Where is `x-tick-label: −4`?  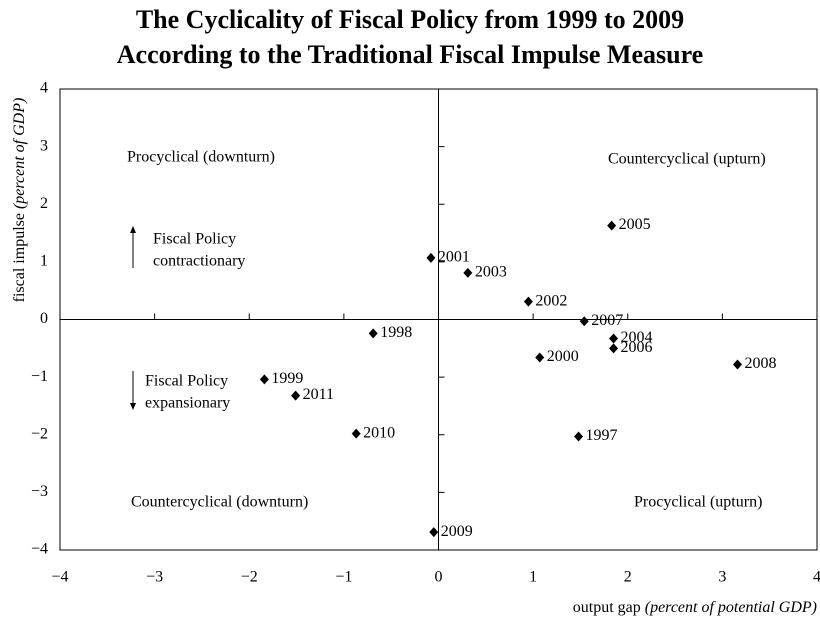
x-tick-label: −4 is located at coordinates (59, 577).